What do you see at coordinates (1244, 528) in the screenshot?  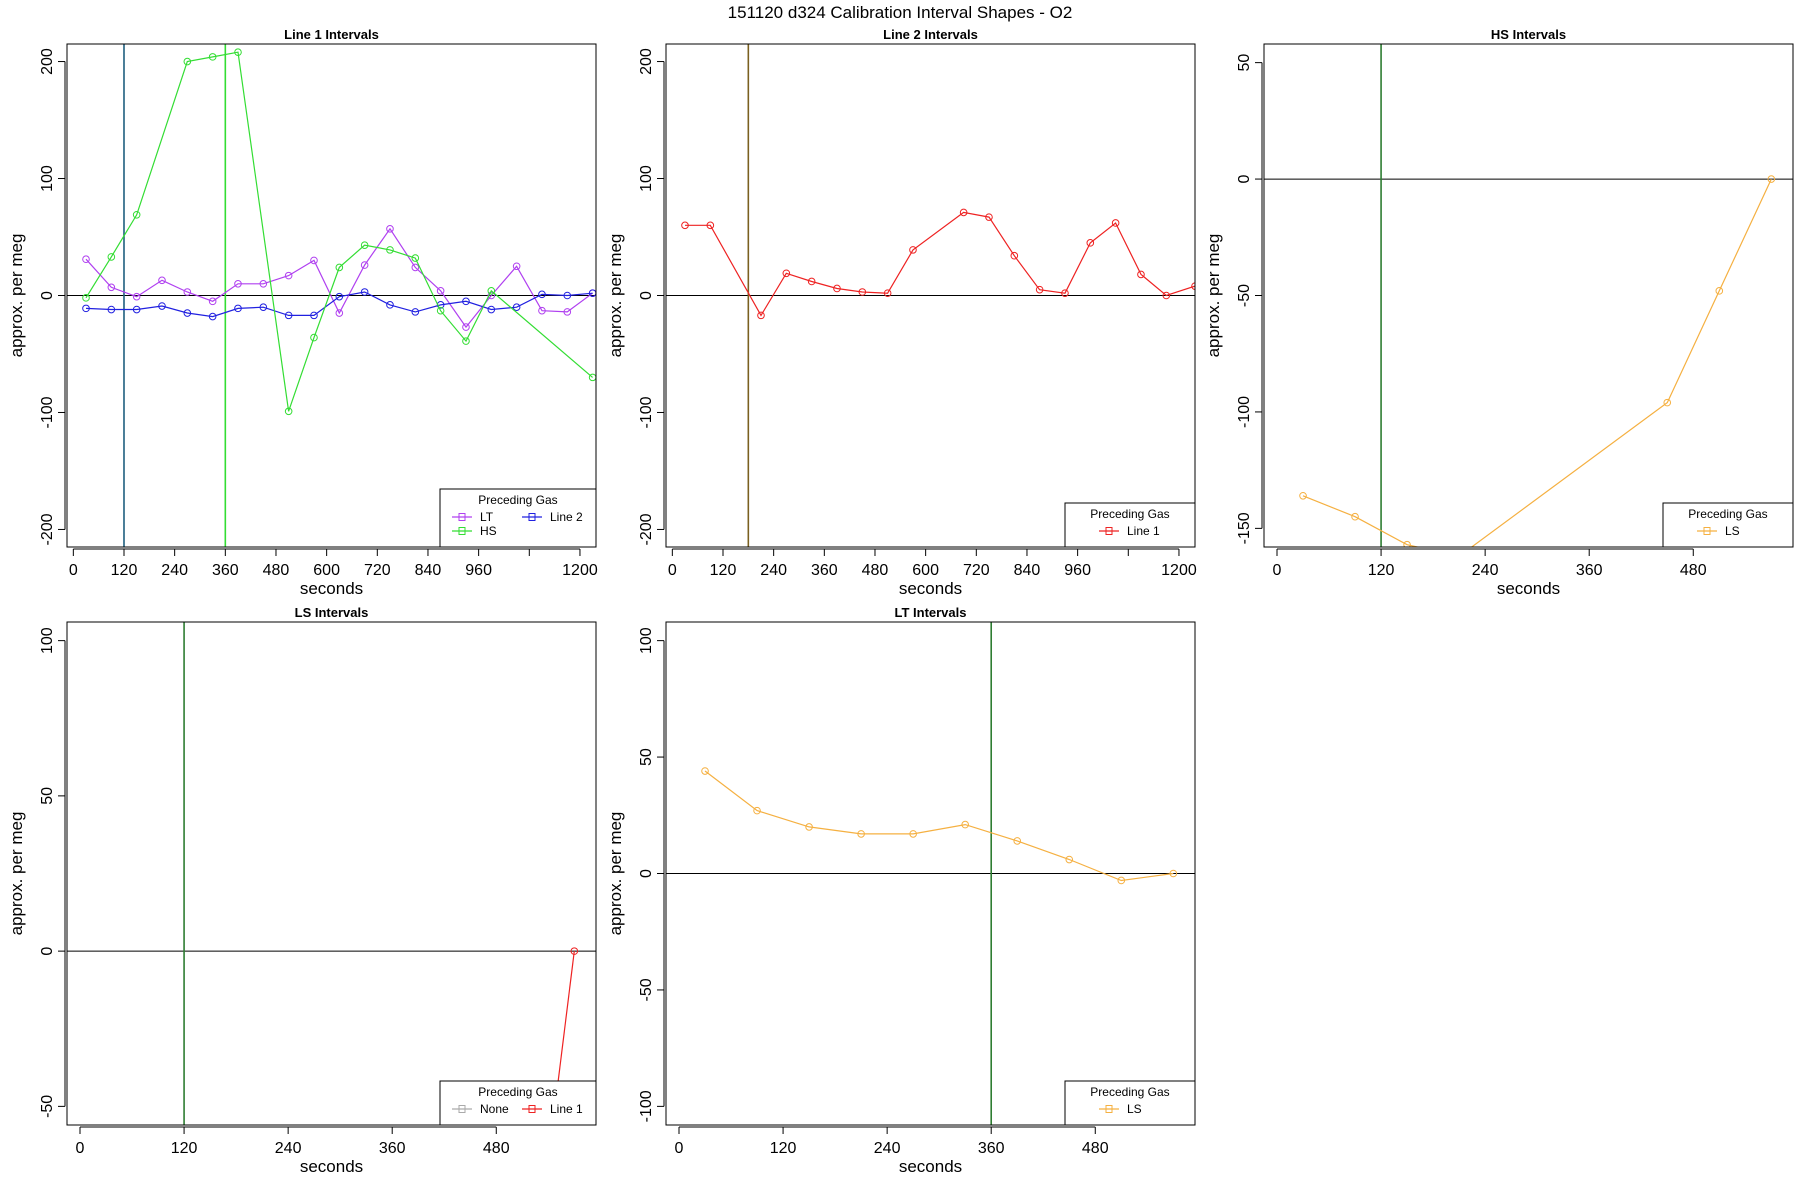 I see `y-tick-label: -150` at bounding box center [1244, 528].